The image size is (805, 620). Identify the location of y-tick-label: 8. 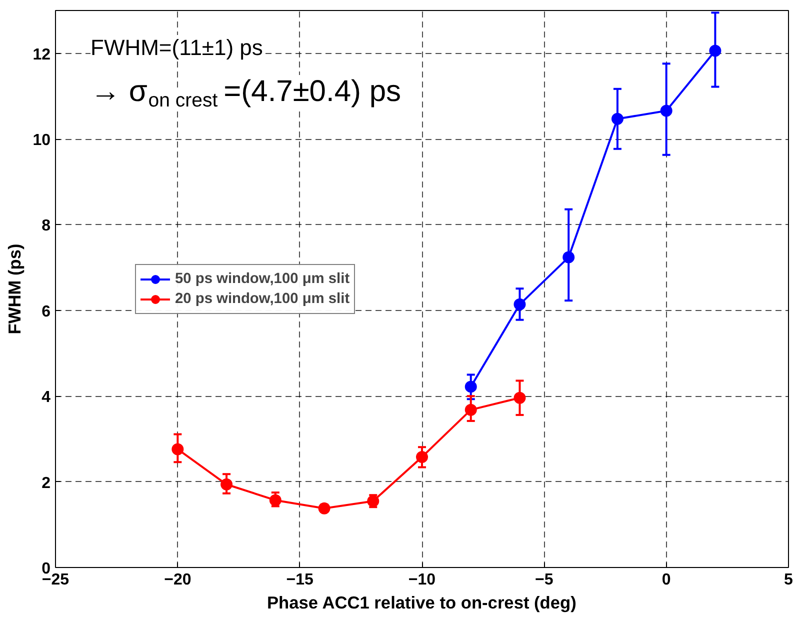
(46, 226).